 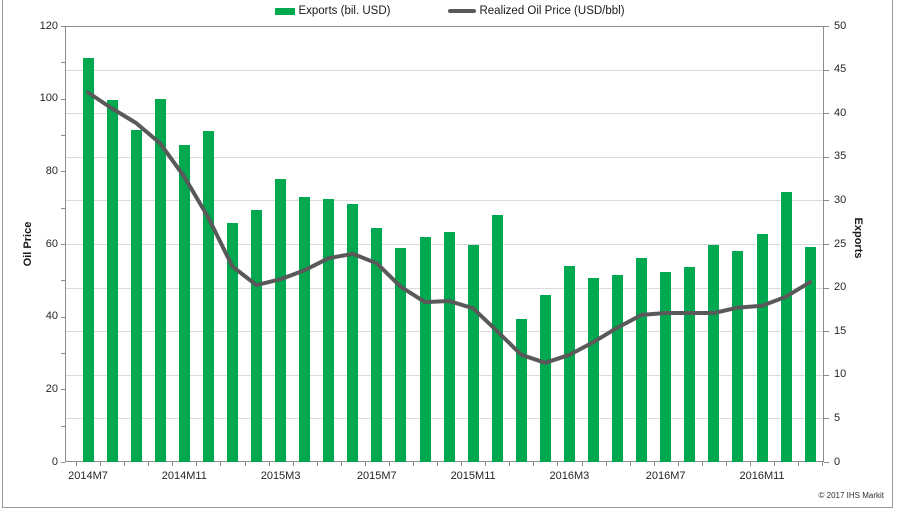 What do you see at coordinates (280, 476) in the screenshot?
I see `x-axis-label: 2015M3` at bounding box center [280, 476].